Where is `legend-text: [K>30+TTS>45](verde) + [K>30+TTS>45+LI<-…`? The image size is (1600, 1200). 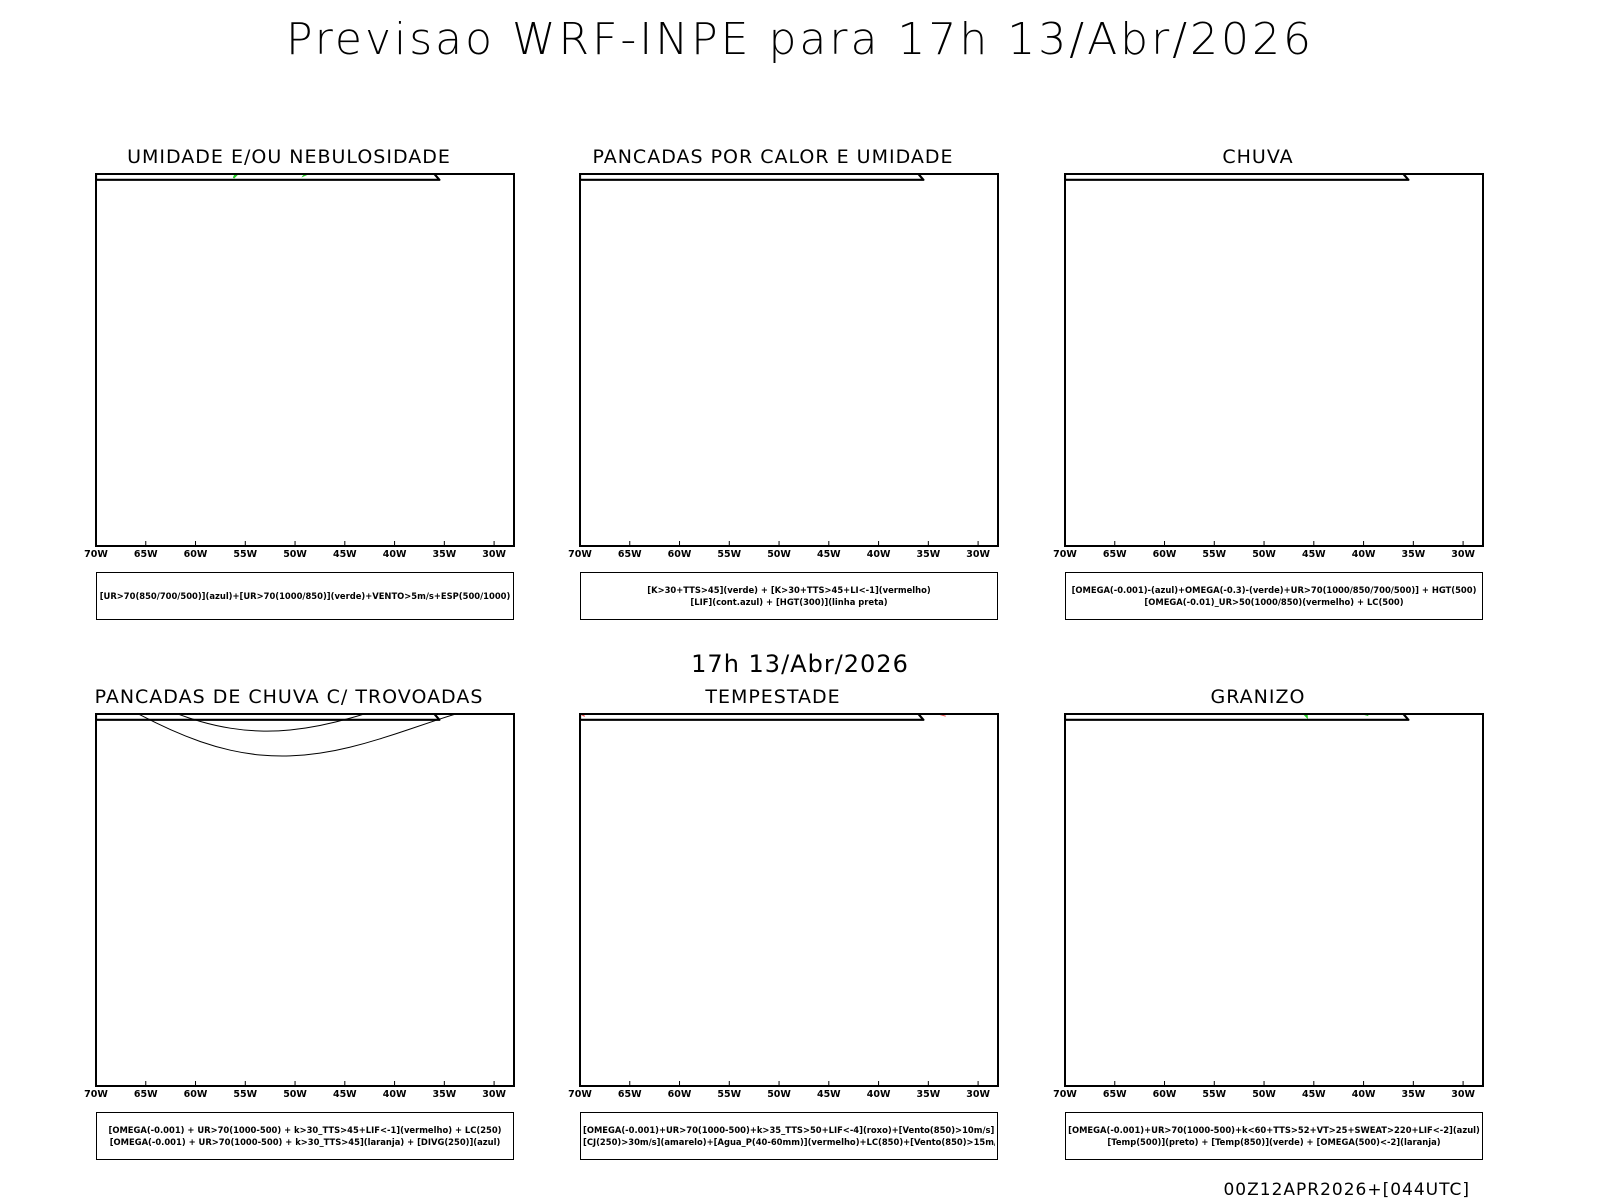
legend-text: [K>30+TTS>45](verde) + [K>30+TTS>45+LI<-… is located at coordinates (789, 590).